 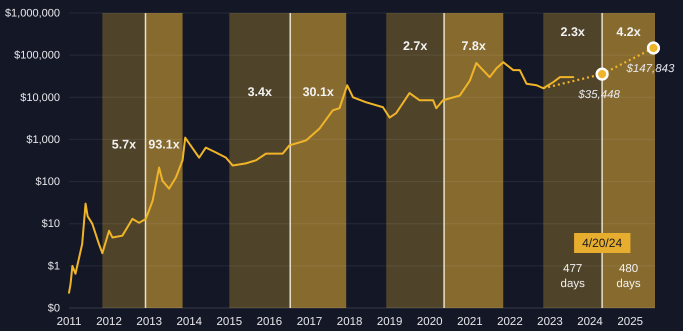 What do you see at coordinates (510, 322) in the screenshot?
I see `x-tick-label: 2022` at bounding box center [510, 322].